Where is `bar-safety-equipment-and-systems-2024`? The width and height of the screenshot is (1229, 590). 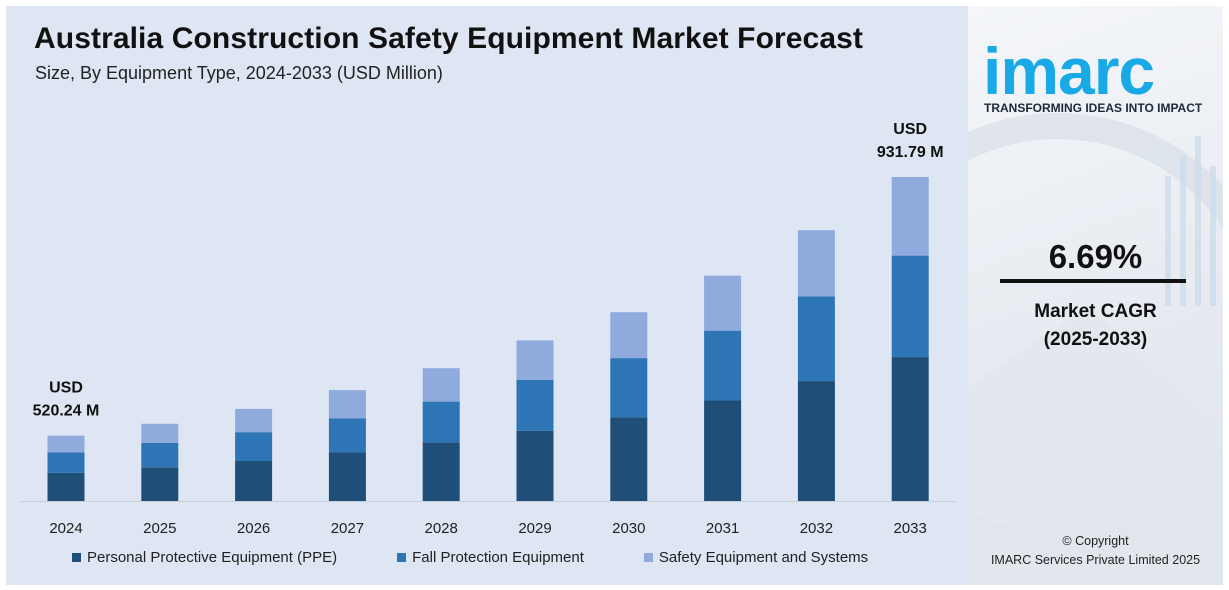
bar-safety-equipment-and-systems-2024 is located at coordinates (66, 444).